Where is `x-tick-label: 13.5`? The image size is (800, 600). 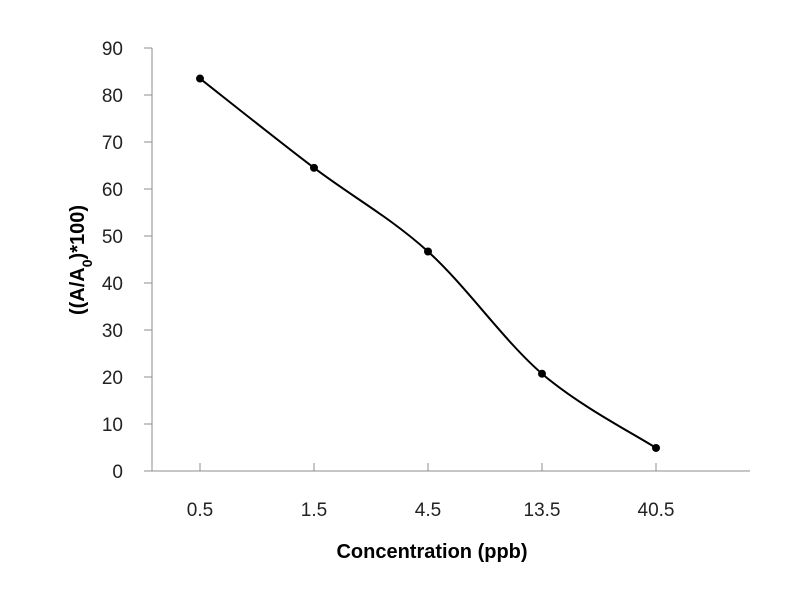
x-tick-label: 13.5 is located at coordinates (542, 510).